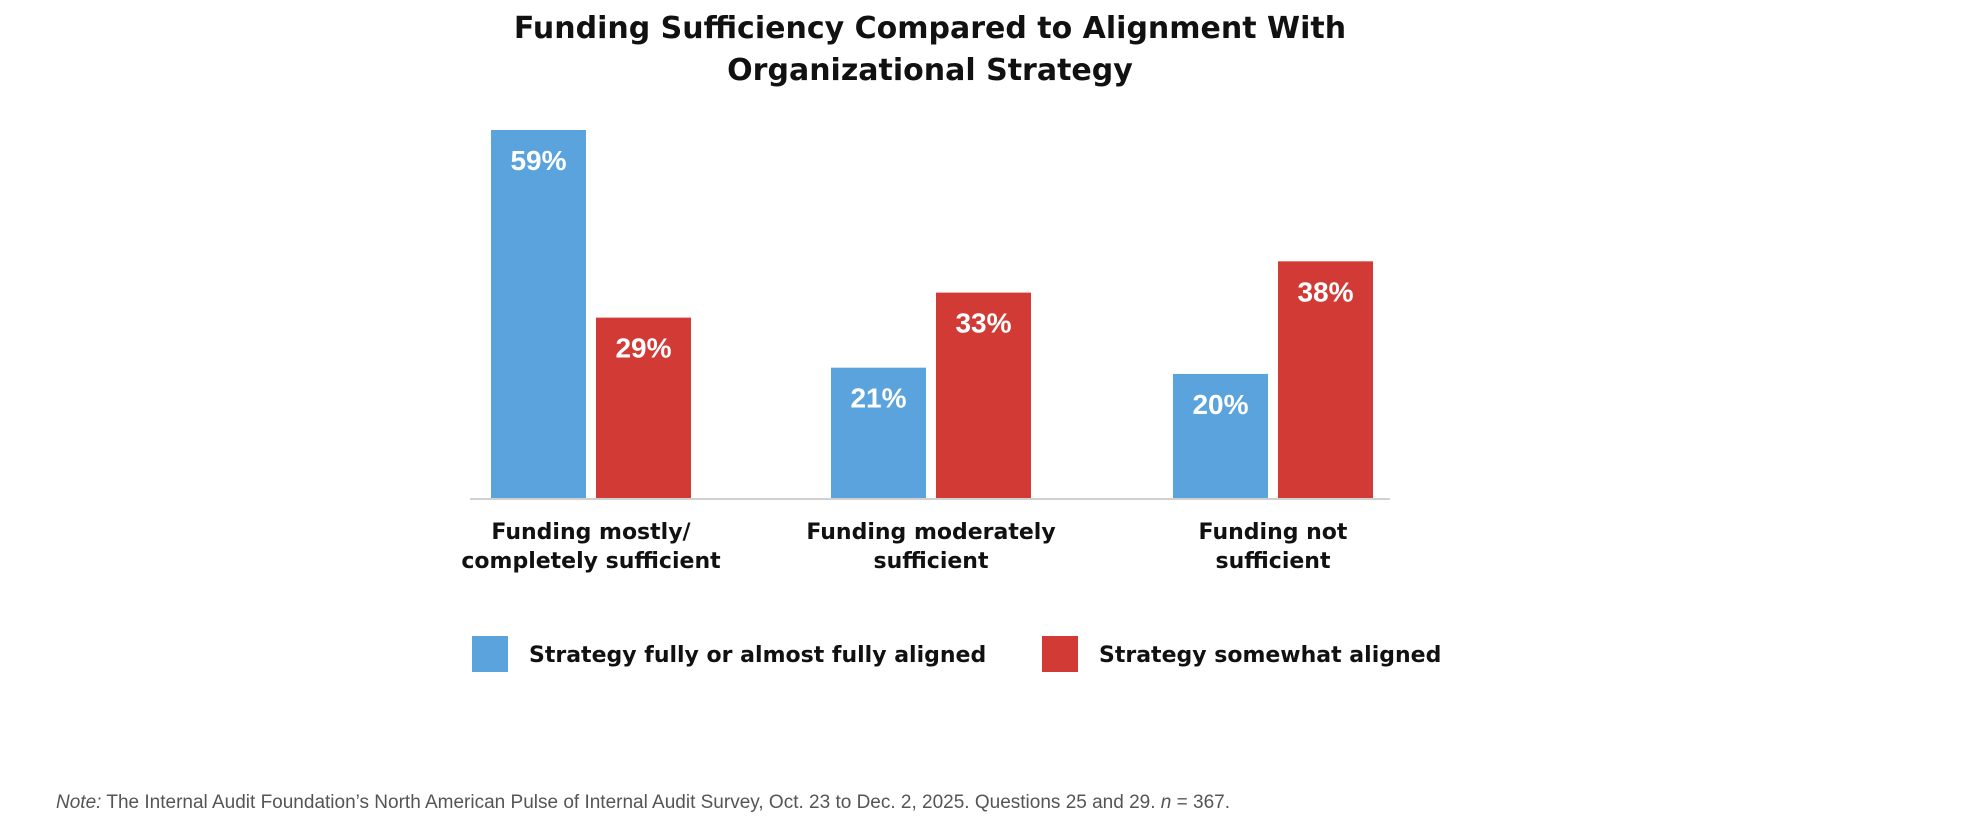  I want to click on bar-series2-cat1, so click(643, 408).